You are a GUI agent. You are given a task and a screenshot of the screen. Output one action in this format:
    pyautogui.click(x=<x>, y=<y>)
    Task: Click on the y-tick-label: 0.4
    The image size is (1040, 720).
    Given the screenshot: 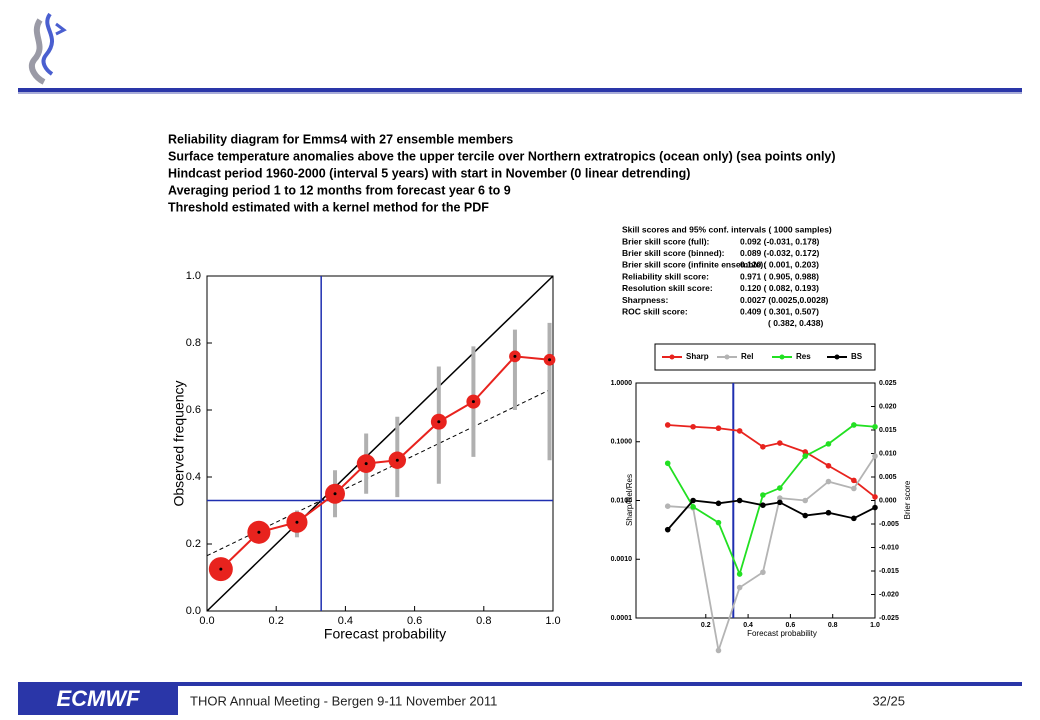 What is the action you would take?
    pyautogui.click(x=193, y=477)
    